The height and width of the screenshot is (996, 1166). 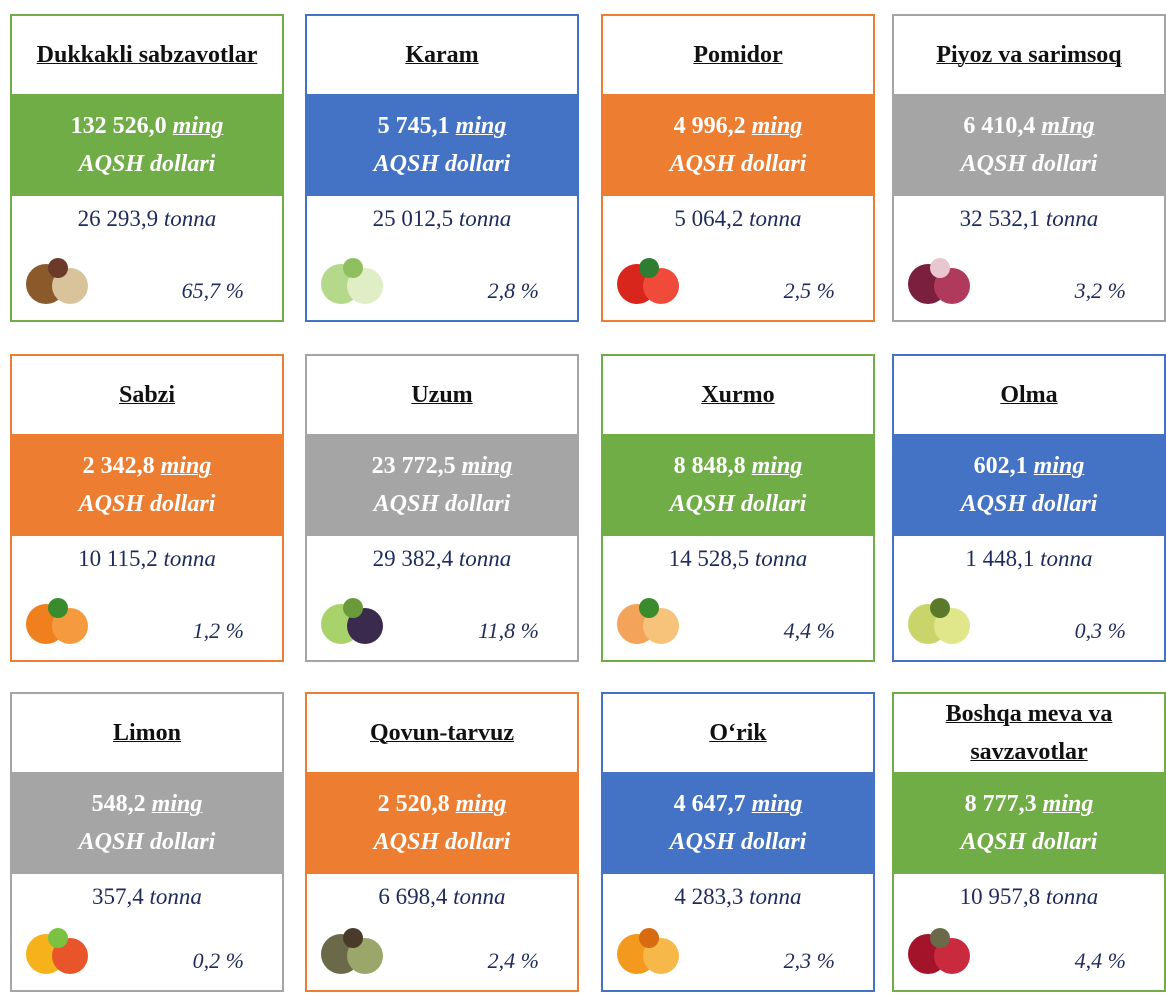 I want to click on value-band: 5 745,1 ming AQSH dollari, so click(x=442, y=145).